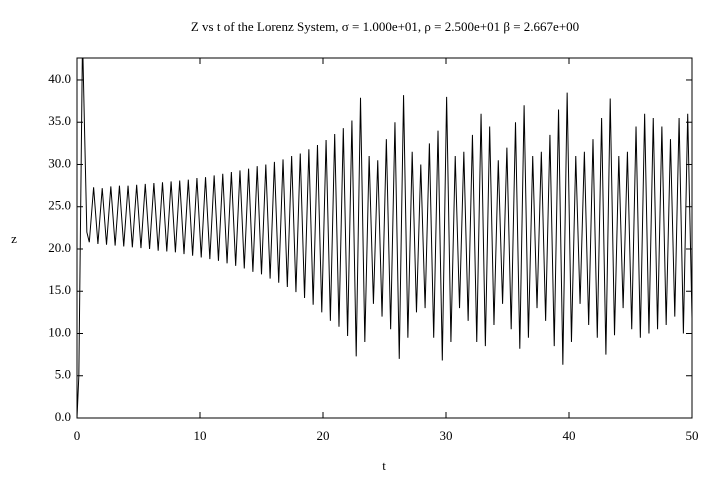 Image resolution: width=720 pixels, height=480 pixels. I want to click on y-tick-label: 5.0, so click(63, 374).